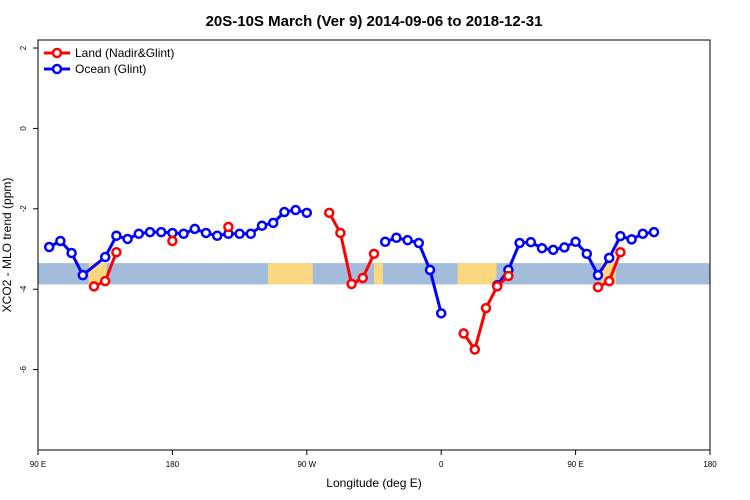  I want to click on legend-entry: Ocean (Glint), so click(95, 69).